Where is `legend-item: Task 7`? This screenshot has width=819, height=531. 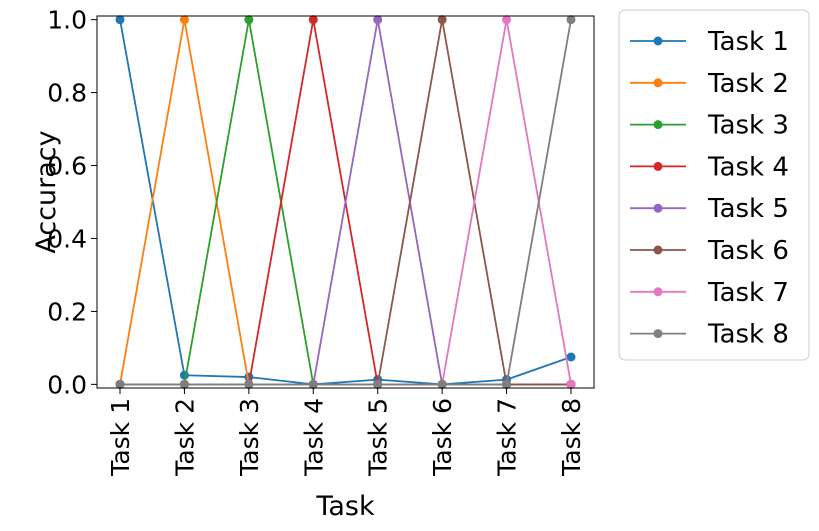 legend-item: Task 7 is located at coordinates (709, 293).